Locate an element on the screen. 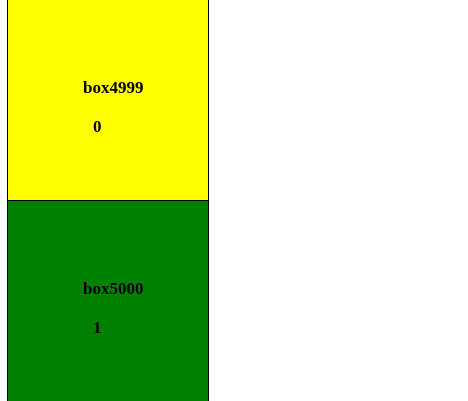  box-index: 1 is located at coordinates (97, 327).